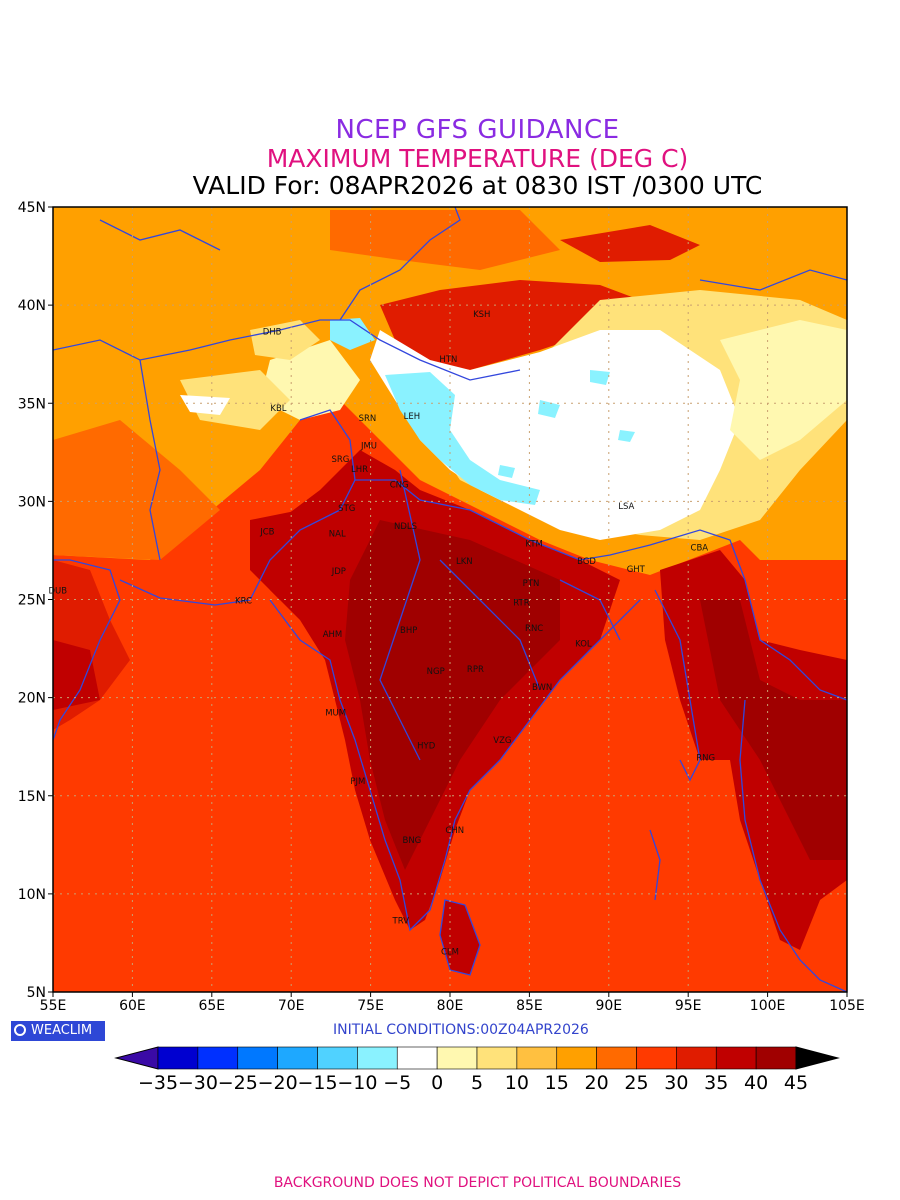  Describe the element at coordinates (211, 1006) in the screenshot. I see `x-tick-label: 65E` at that location.